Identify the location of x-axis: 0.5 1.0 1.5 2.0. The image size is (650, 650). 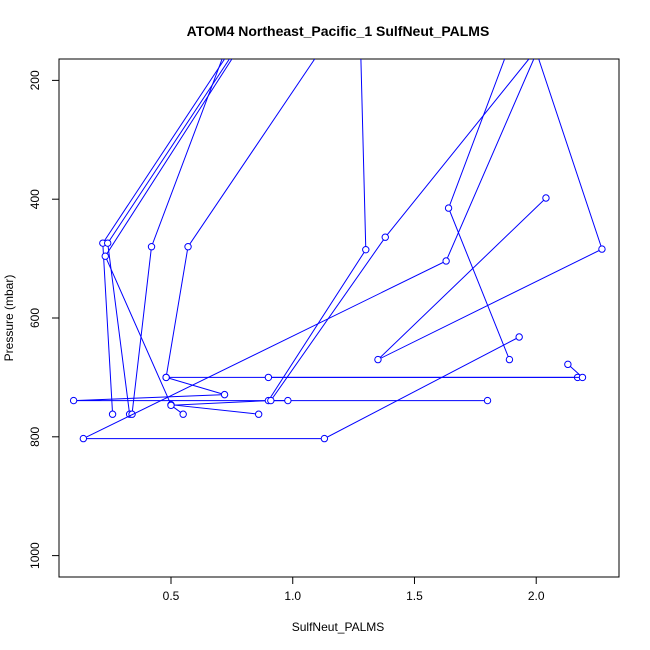
(354, 589).